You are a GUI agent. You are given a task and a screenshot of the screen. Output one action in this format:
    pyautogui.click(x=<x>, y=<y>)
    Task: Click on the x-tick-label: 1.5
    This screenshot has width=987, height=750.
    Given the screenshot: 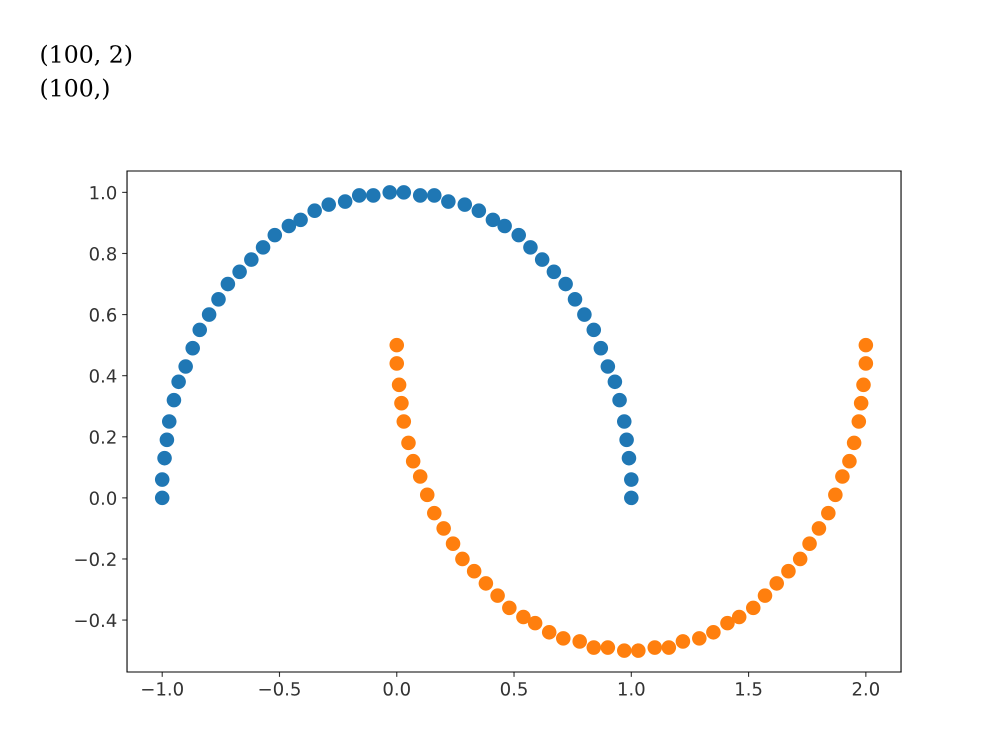 What is the action you would take?
    pyautogui.click(x=749, y=689)
    